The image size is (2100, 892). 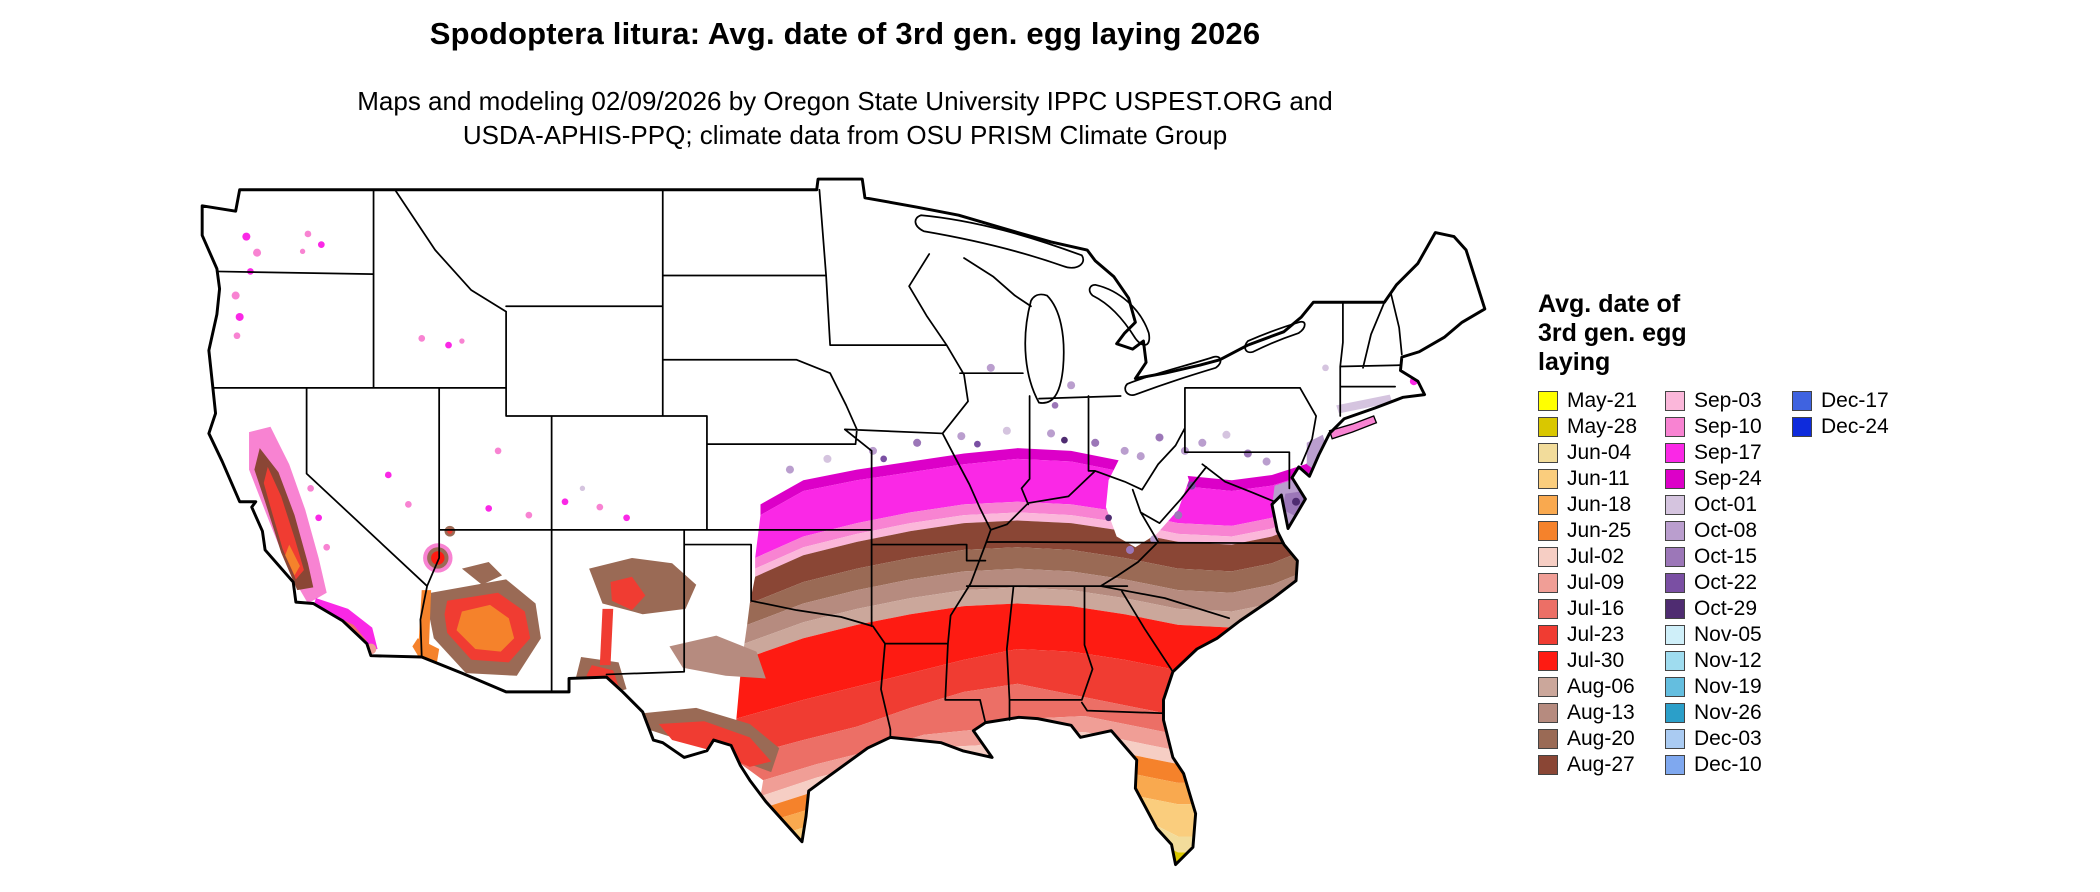 What do you see at coordinates (1044, 348) in the screenshot?
I see `lake-michigan` at bounding box center [1044, 348].